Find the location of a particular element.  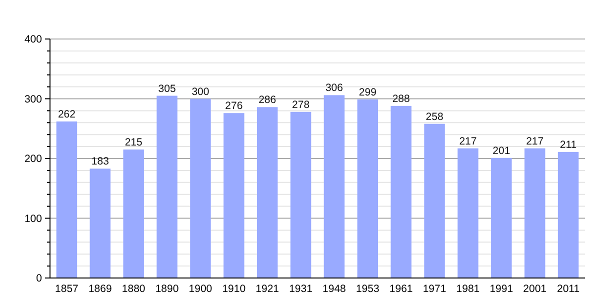

data-label: 183 is located at coordinates (100, 162).